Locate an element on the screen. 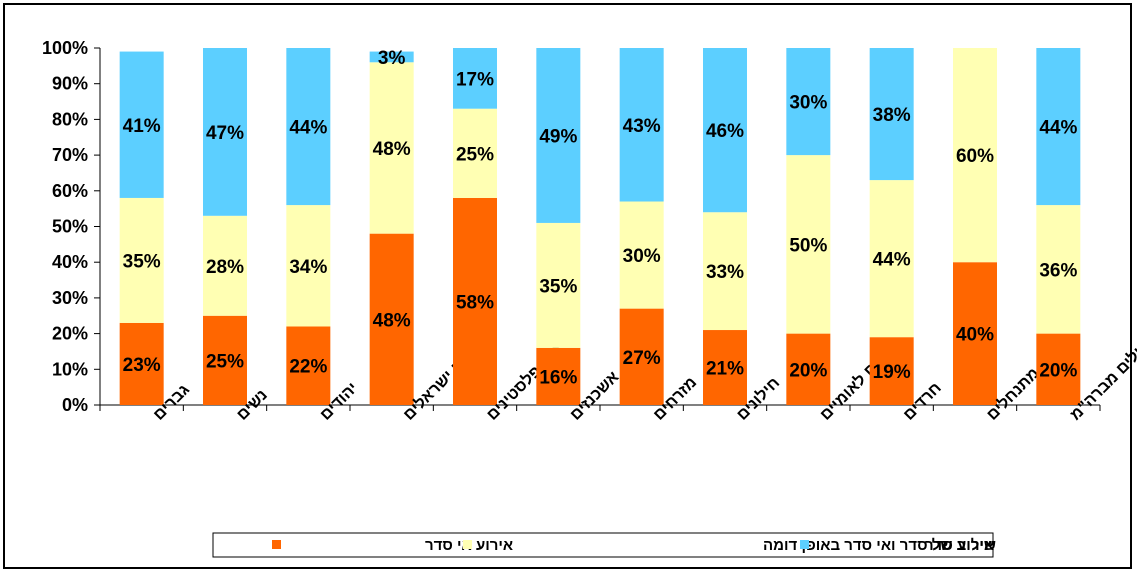 Image resolution: width=1137 pixels, height=572 pixels. data-label: 22% is located at coordinates (308, 367).